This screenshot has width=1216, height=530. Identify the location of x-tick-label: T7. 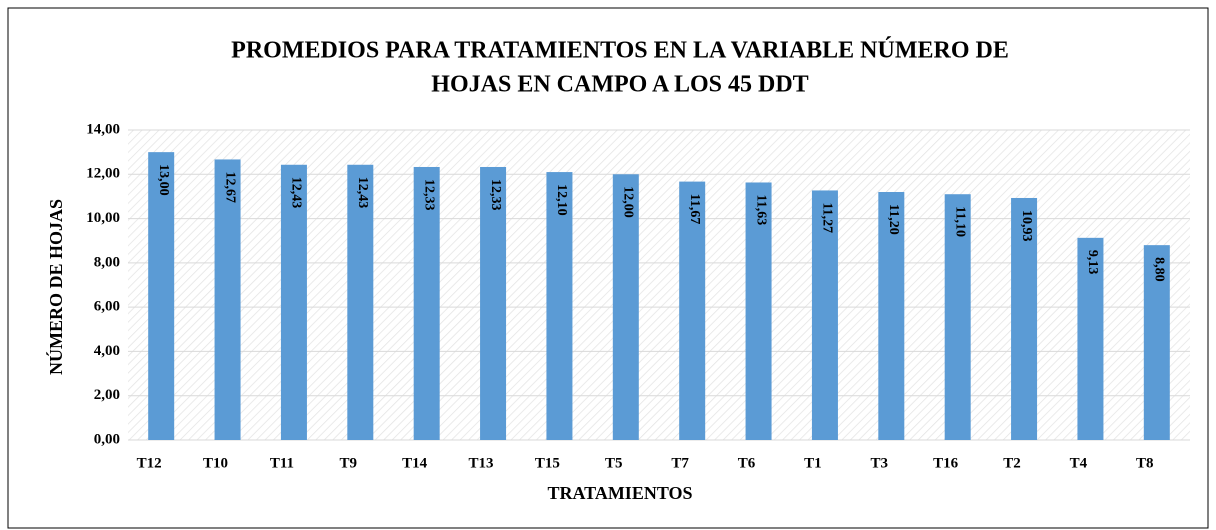
(680, 463).